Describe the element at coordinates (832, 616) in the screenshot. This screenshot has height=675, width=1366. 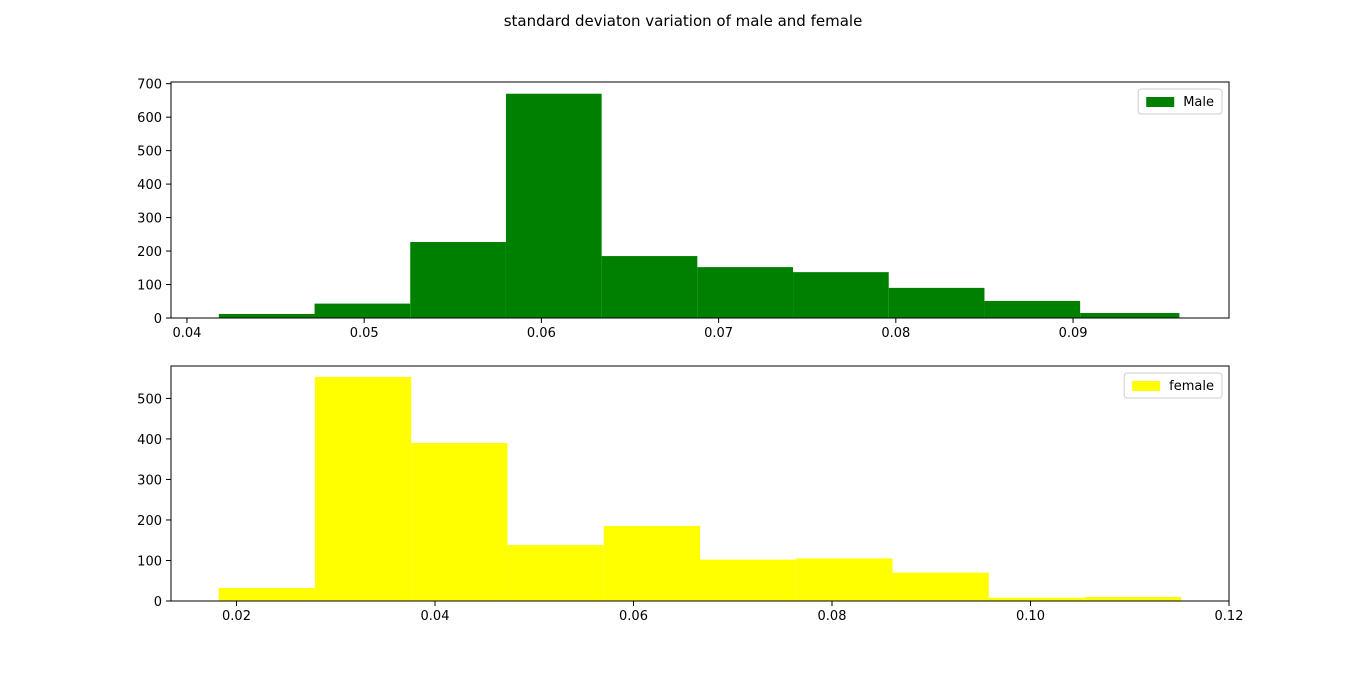
I see `female-x-tick-label: 0.08` at that location.